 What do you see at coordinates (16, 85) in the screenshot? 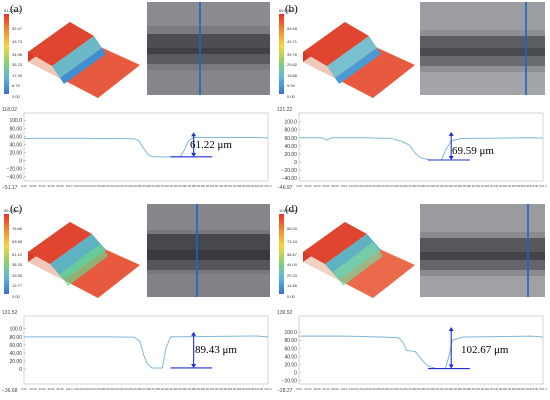
I see `scale-tick: 8.74` at bounding box center [16, 85].